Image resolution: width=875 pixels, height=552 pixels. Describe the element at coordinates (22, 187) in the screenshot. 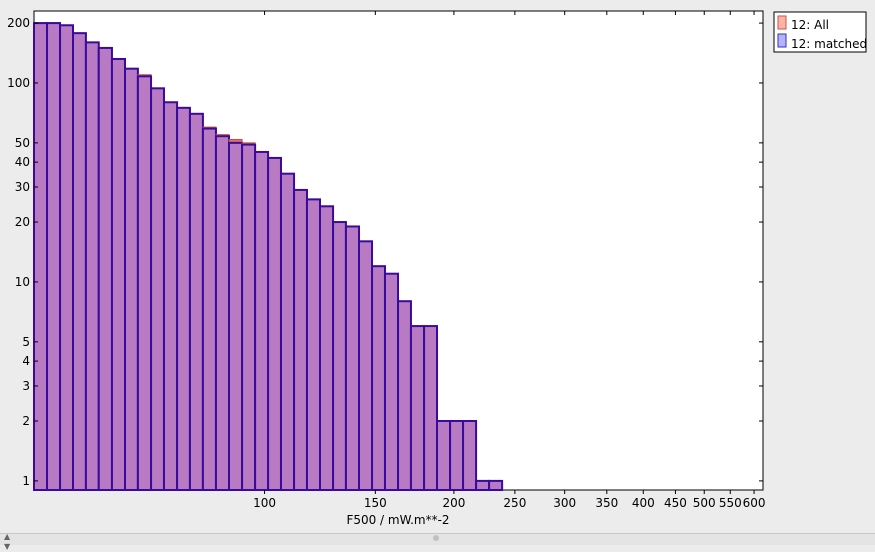

I see `y-tick-label-30: 30` at that location.